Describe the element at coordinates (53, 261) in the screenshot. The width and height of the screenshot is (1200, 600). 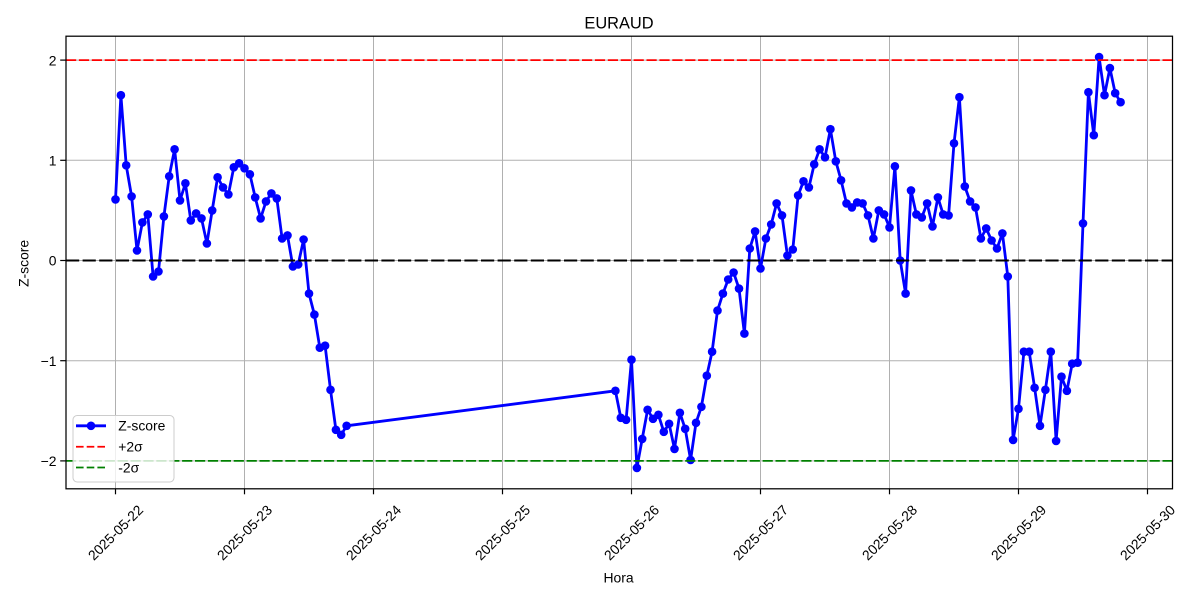
I see `svg-text: 0` at that location.